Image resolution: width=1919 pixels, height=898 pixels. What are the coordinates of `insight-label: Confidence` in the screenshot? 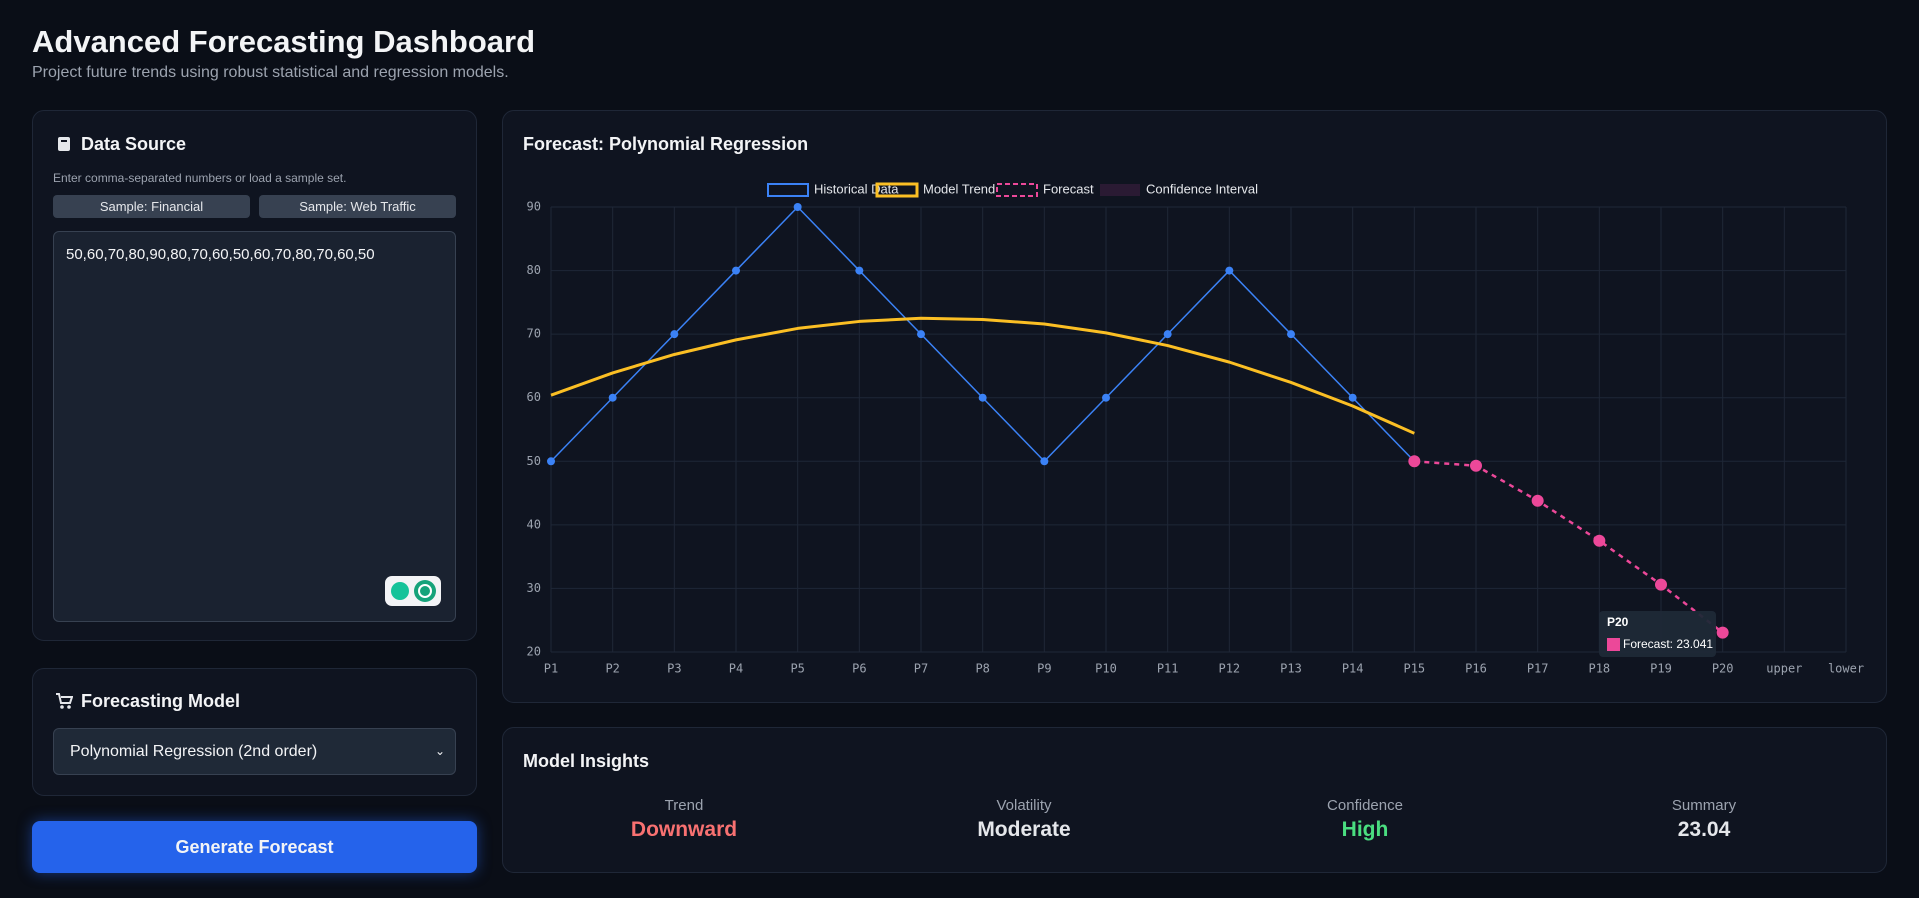 It's located at (1365, 805).